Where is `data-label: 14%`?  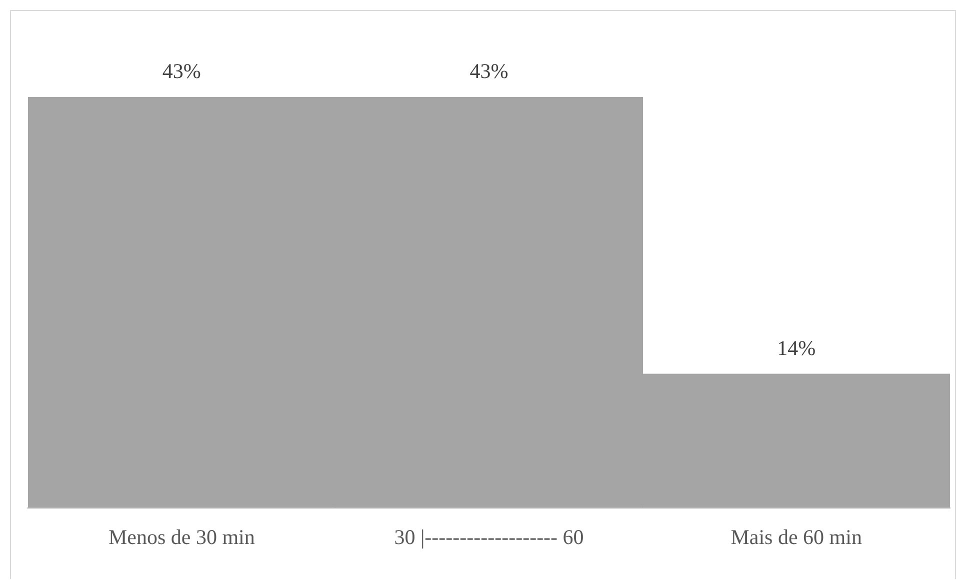 data-label: 14% is located at coordinates (796, 348).